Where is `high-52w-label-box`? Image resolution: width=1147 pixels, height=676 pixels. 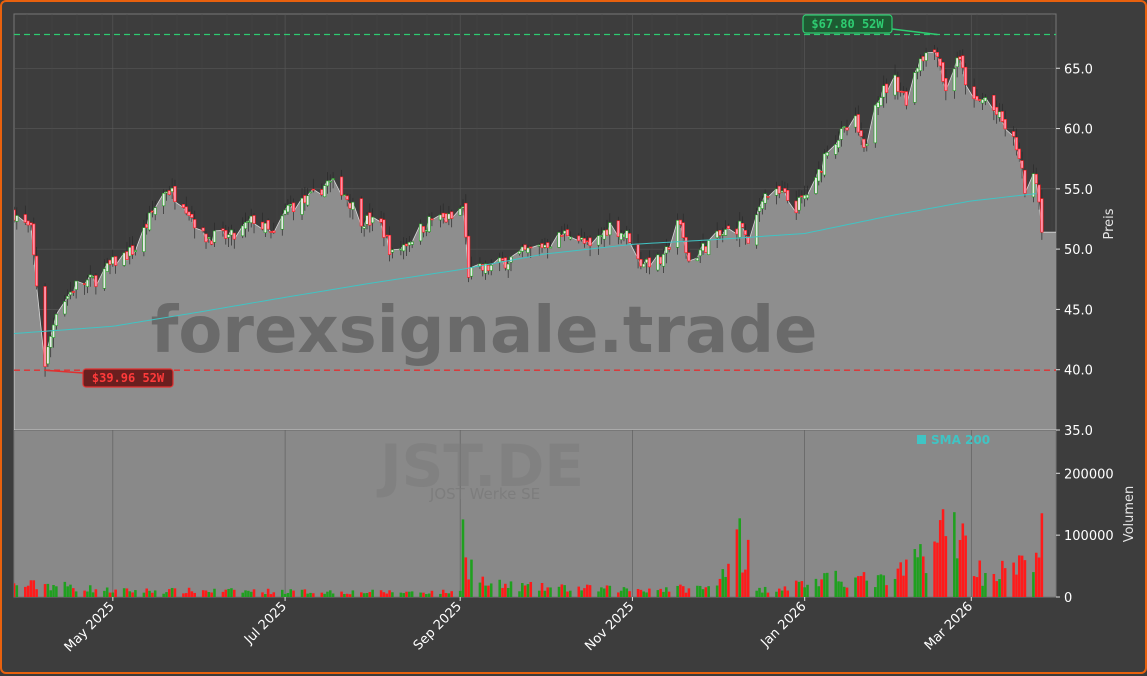
high-52w-label-box is located at coordinates (847, 24).